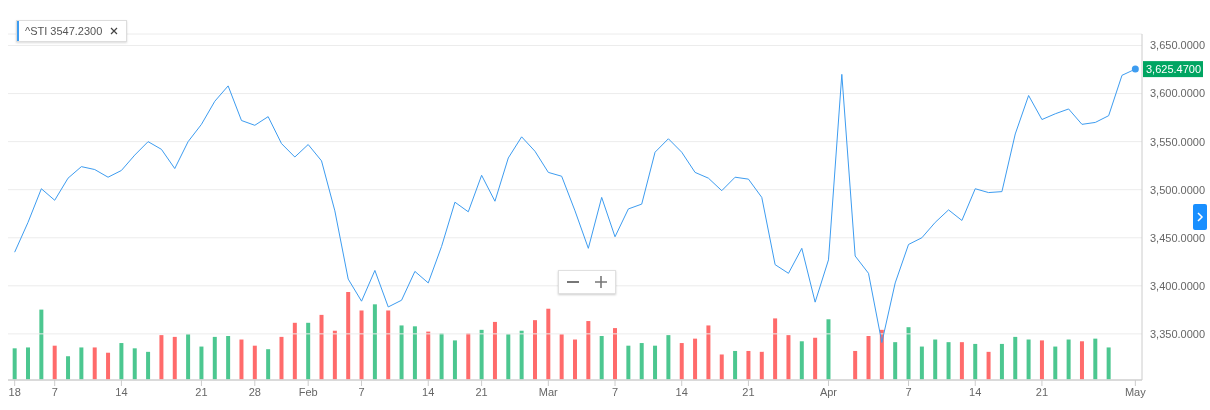 The width and height of the screenshot is (1210, 410). I want to click on x-tick-label: Mar, so click(548, 391).